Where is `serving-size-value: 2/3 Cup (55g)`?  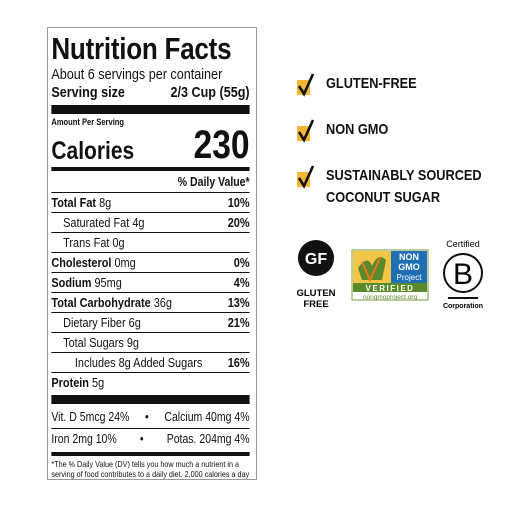
serving-size-value: 2/3 Cup (55g) is located at coordinates (210, 92).